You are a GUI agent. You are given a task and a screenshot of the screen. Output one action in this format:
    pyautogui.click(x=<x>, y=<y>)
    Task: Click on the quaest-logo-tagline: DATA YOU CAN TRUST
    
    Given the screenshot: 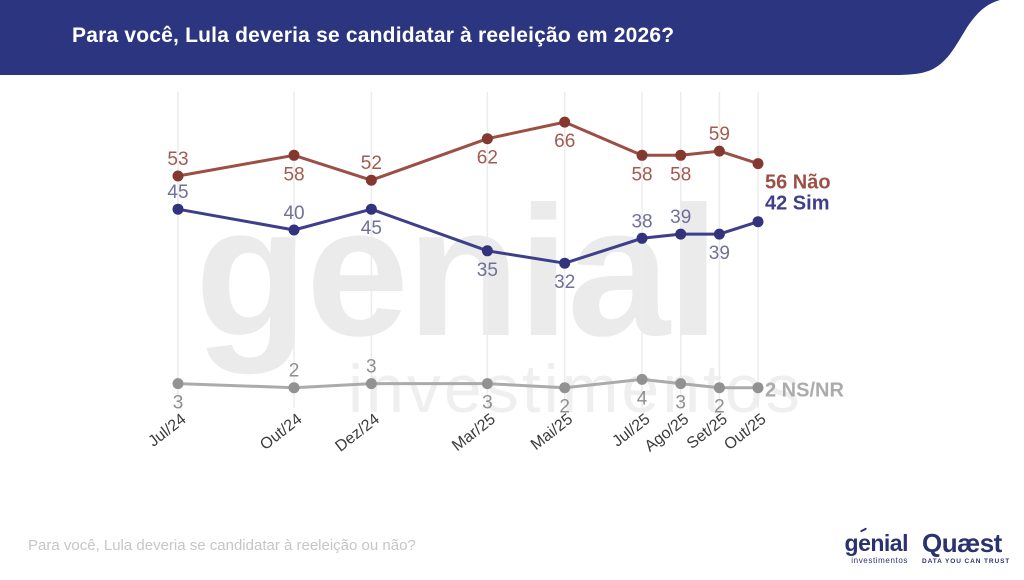 What is the action you would take?
    pyautogui.click(x=966, y=561)
    